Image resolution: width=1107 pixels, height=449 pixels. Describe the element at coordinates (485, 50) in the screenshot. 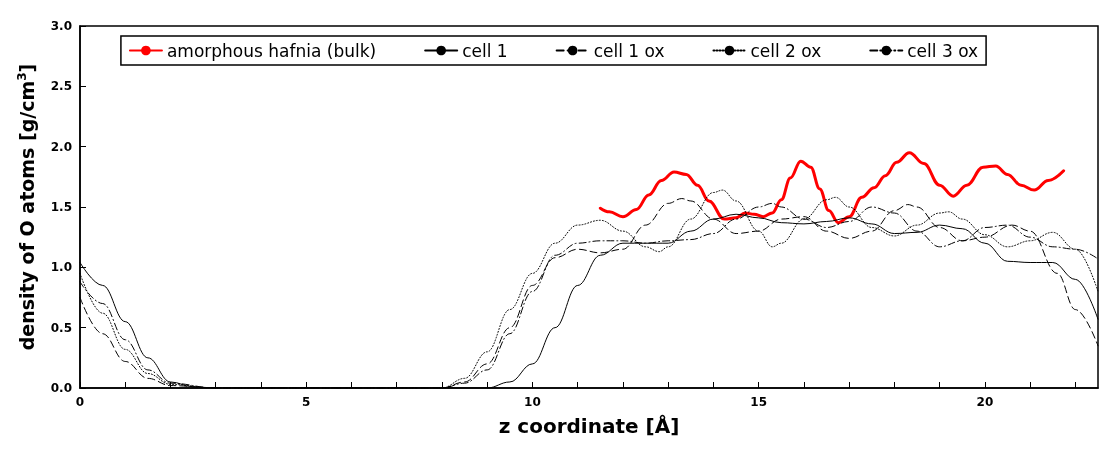

I see `legend-label: cell 1` at that location.